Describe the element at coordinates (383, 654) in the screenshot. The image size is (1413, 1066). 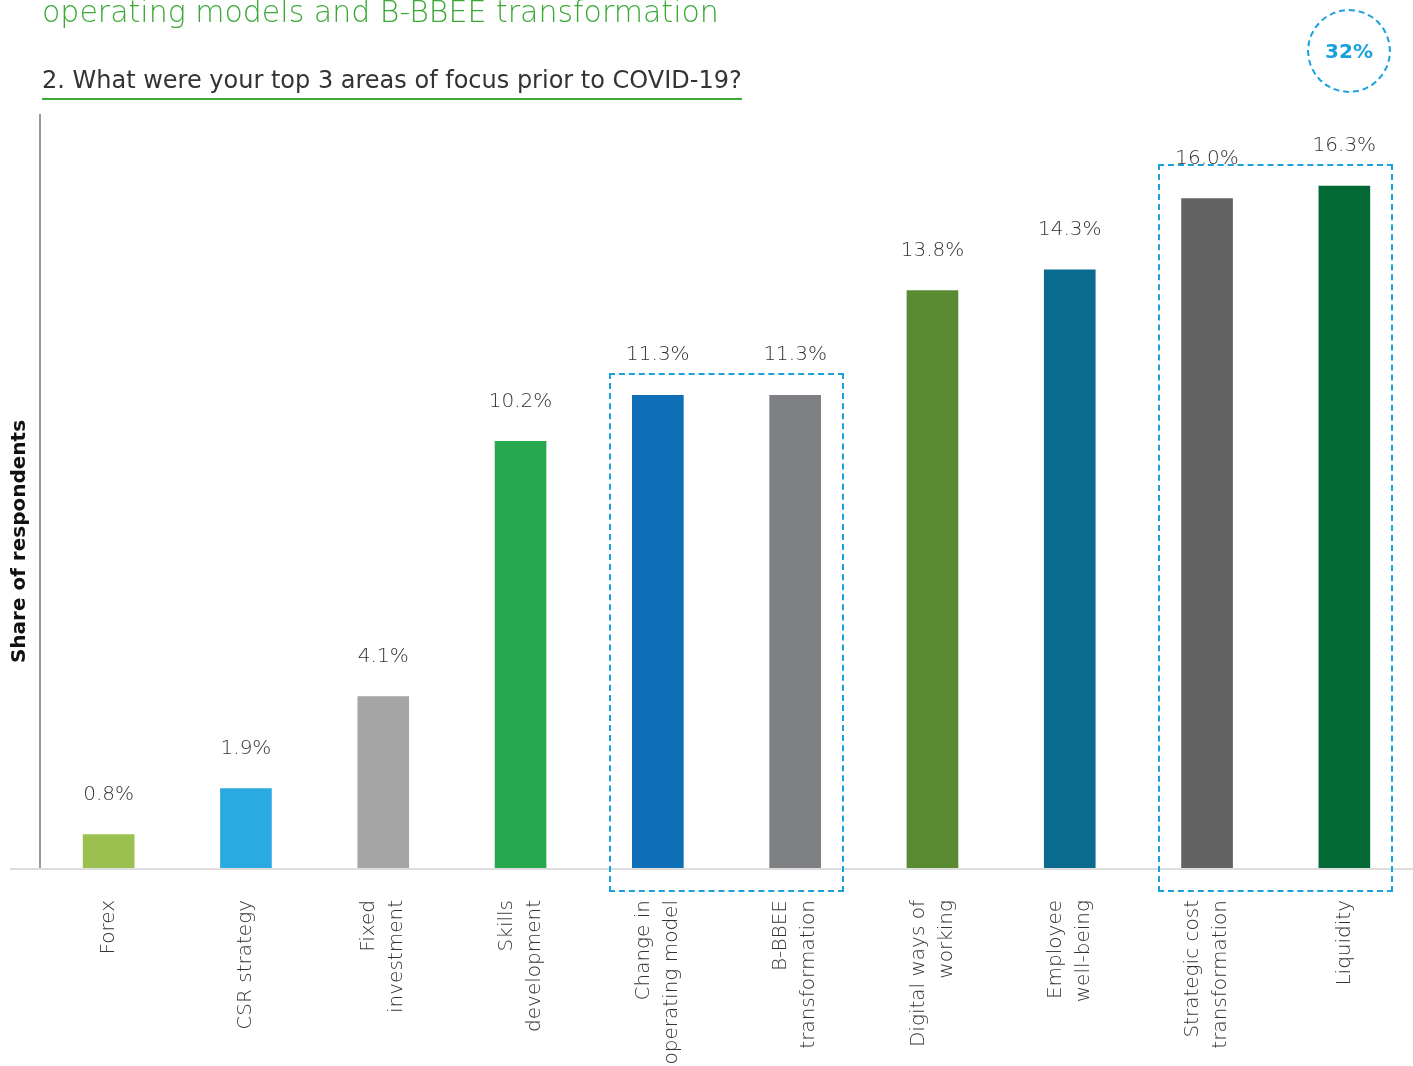
I see `data-label: 4.1%` at that location.